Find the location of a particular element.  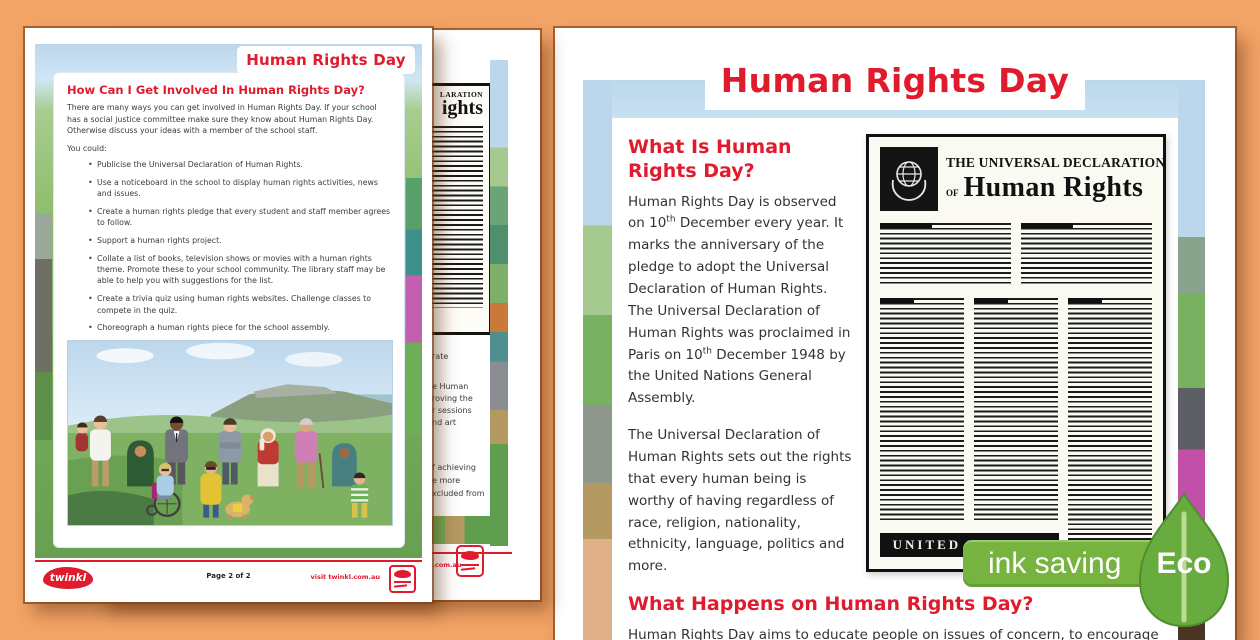

doc-title-fragment: ights is located at coordinates (462, 108).